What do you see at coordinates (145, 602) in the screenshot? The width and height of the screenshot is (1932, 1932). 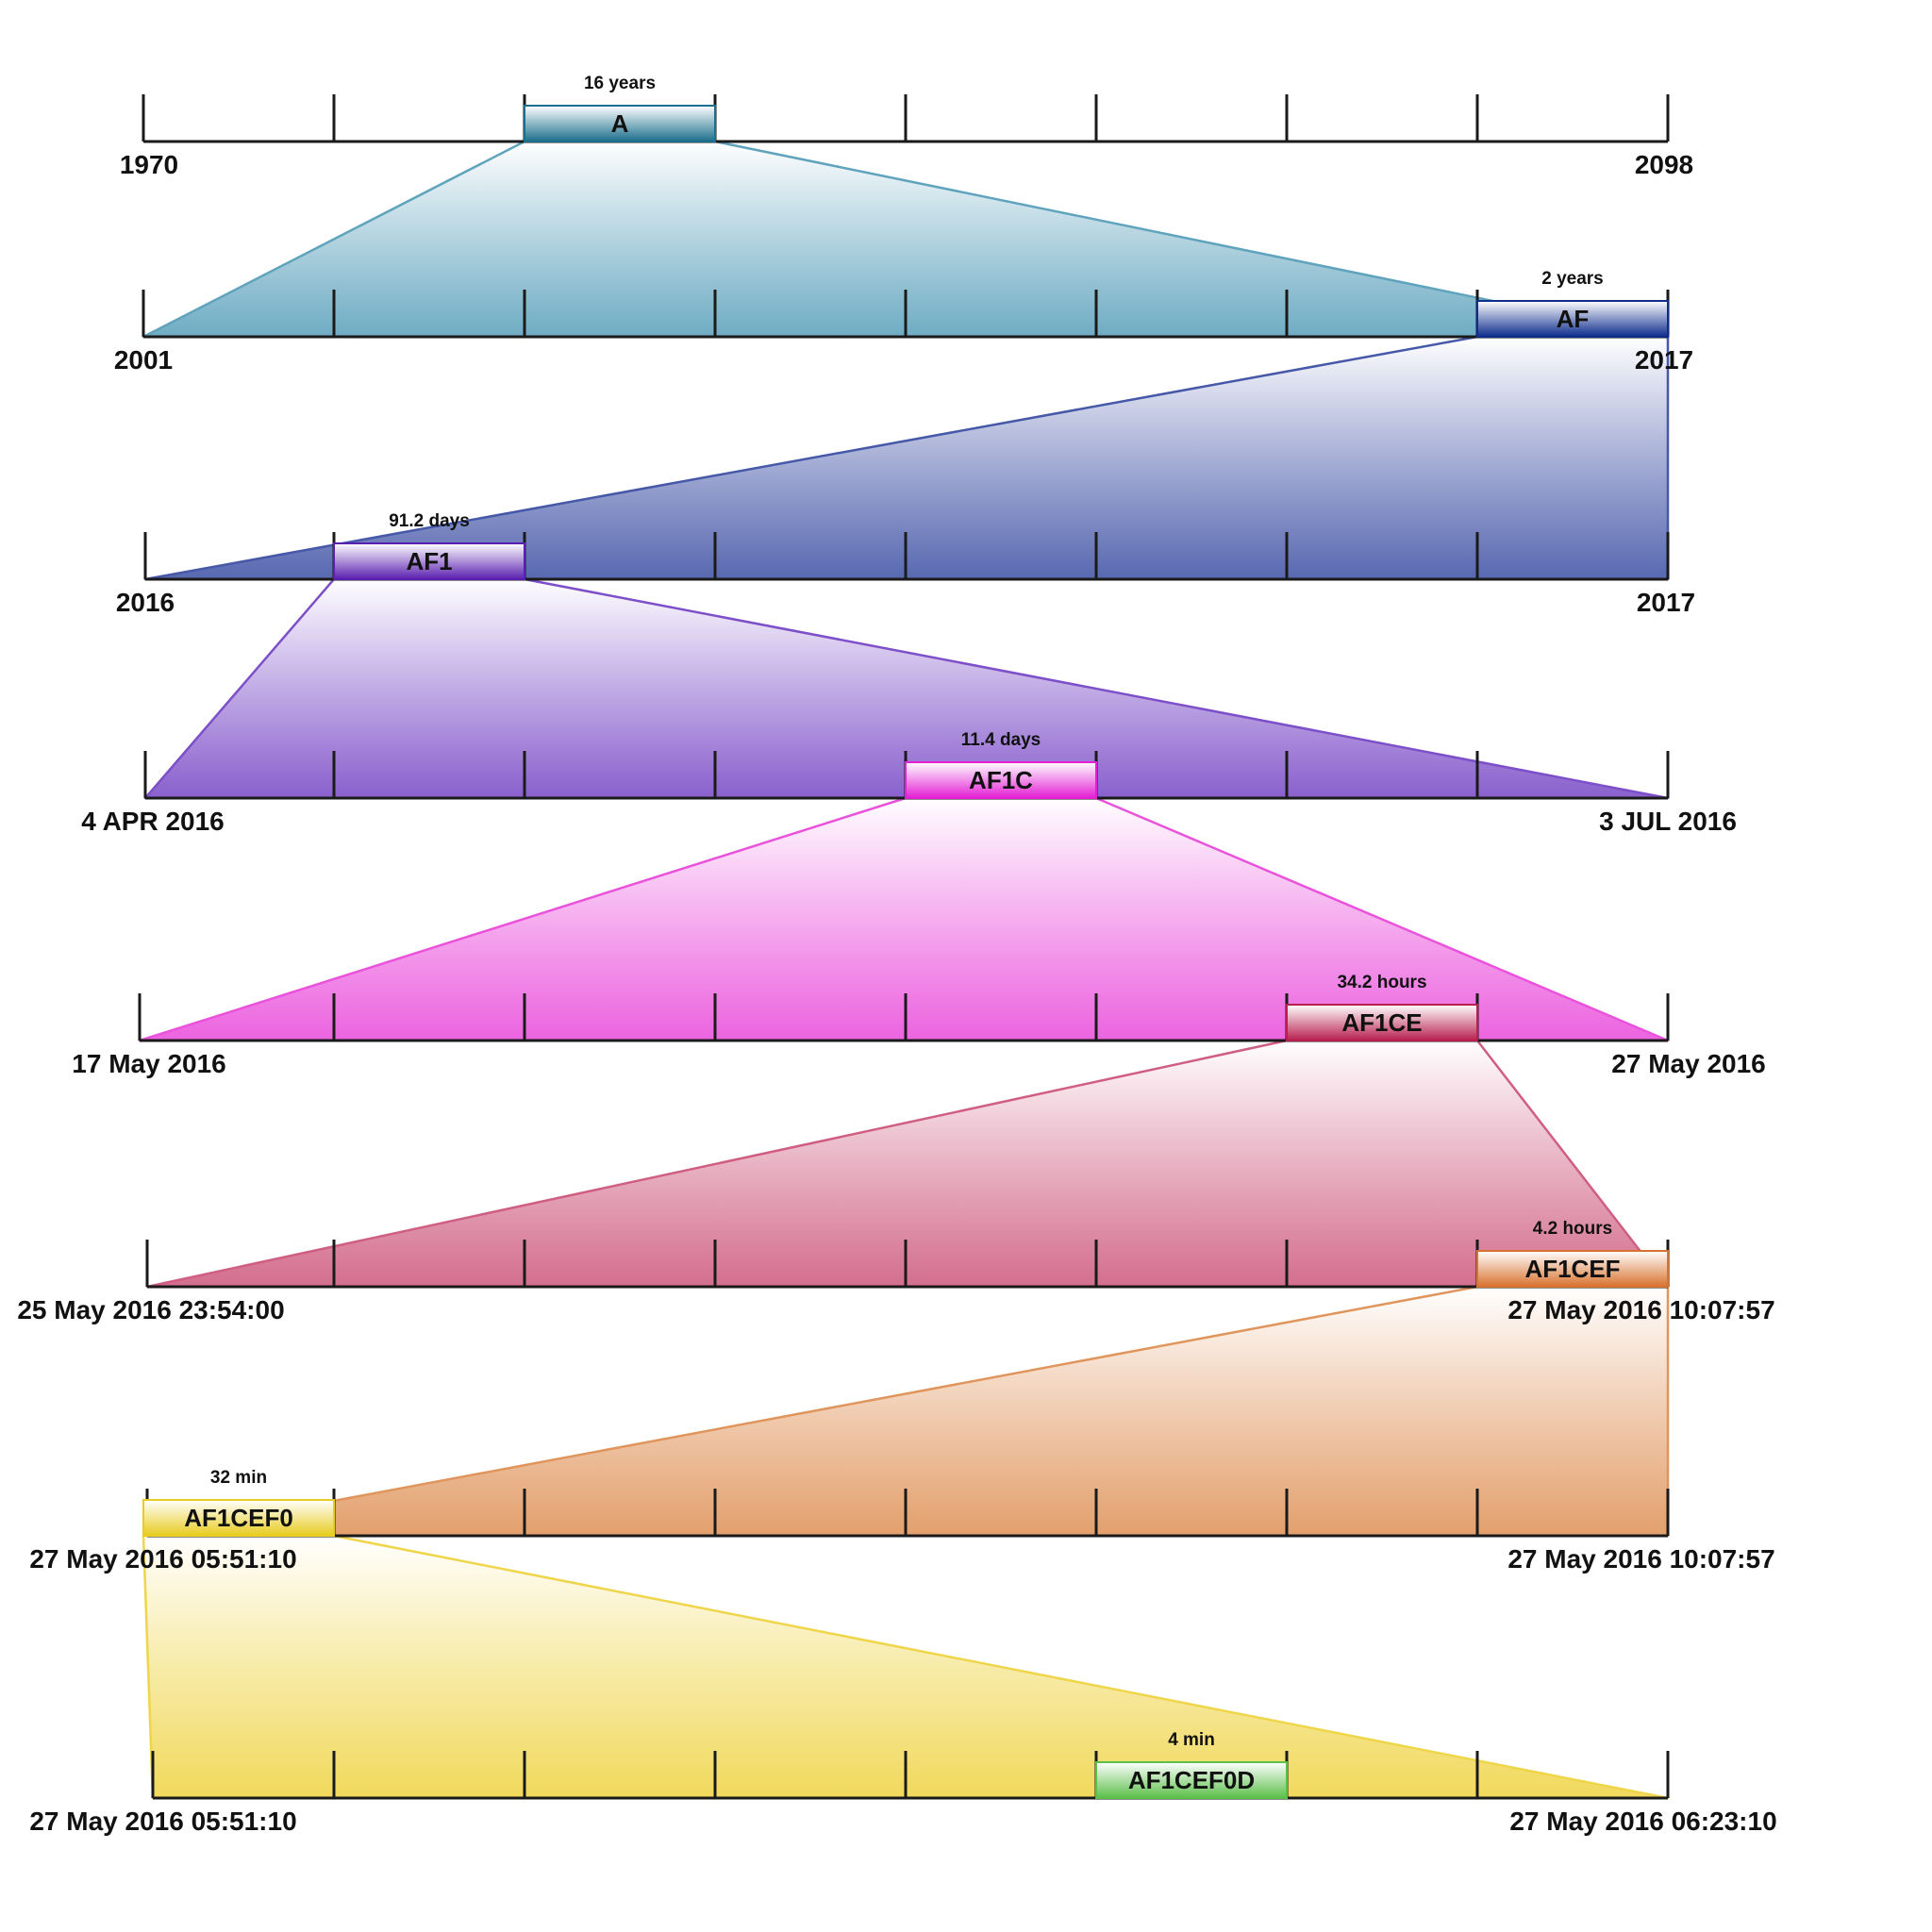 I see `timeline-start-label: 2016` at bounding box center [145, 602].